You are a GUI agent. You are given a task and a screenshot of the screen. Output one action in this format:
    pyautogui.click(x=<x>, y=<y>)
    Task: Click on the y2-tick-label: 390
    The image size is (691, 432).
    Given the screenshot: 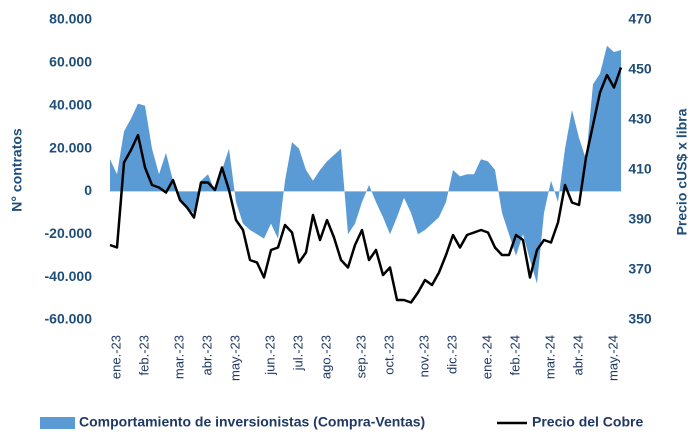 What is the action you would take?
    pyautogui.click(x=640, y=219)
    